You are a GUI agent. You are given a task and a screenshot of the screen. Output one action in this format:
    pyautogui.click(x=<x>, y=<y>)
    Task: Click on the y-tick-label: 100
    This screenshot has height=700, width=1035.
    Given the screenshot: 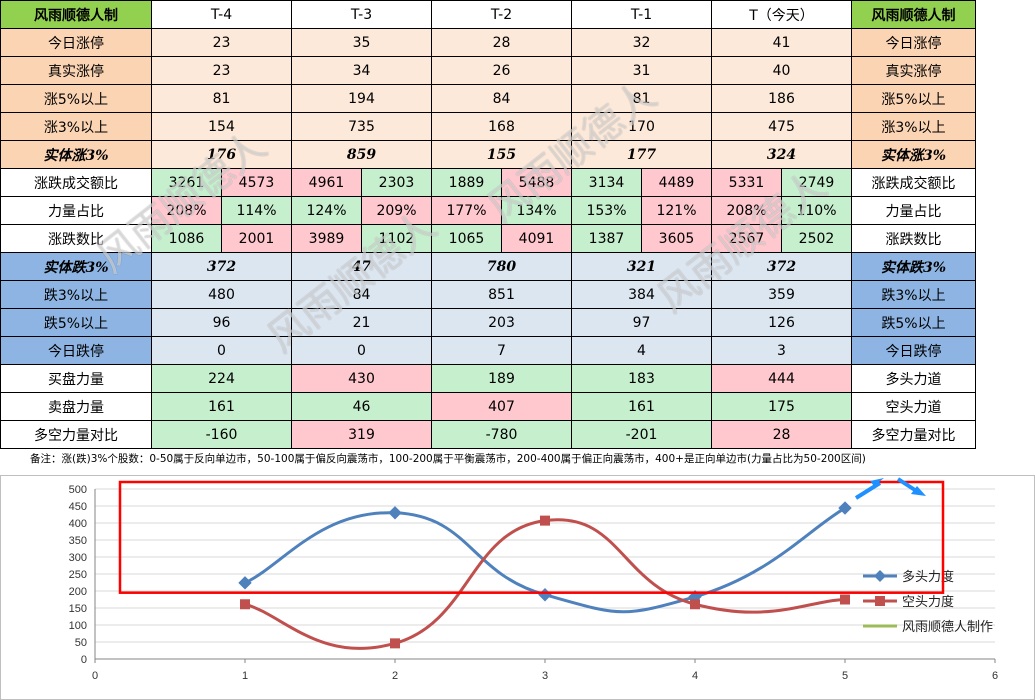 What is the action you would take?
    pyautogui.click(x=78, y=626)
    